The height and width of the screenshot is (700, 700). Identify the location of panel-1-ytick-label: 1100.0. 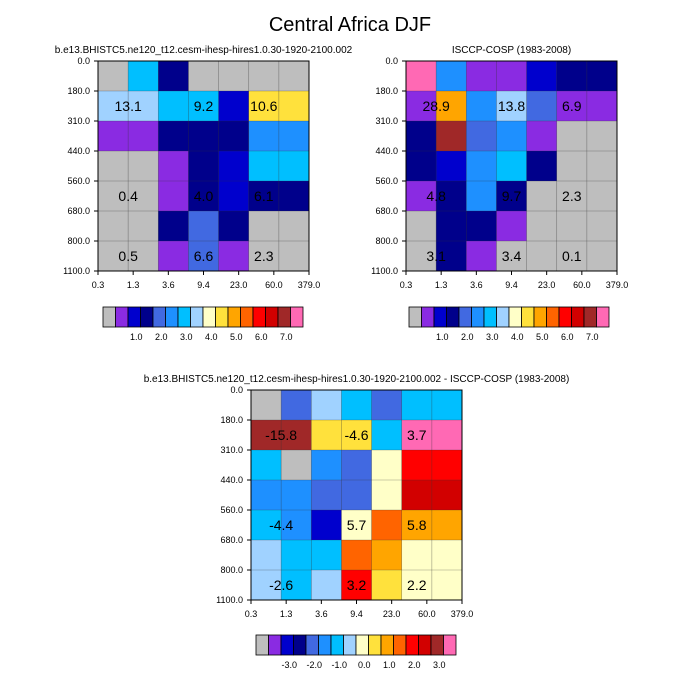
(76, 271).